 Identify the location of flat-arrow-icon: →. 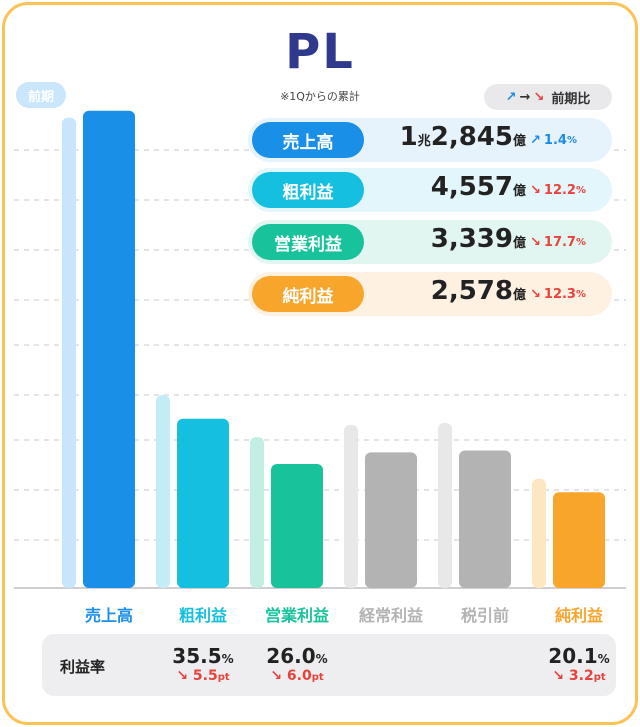
(525, 97).